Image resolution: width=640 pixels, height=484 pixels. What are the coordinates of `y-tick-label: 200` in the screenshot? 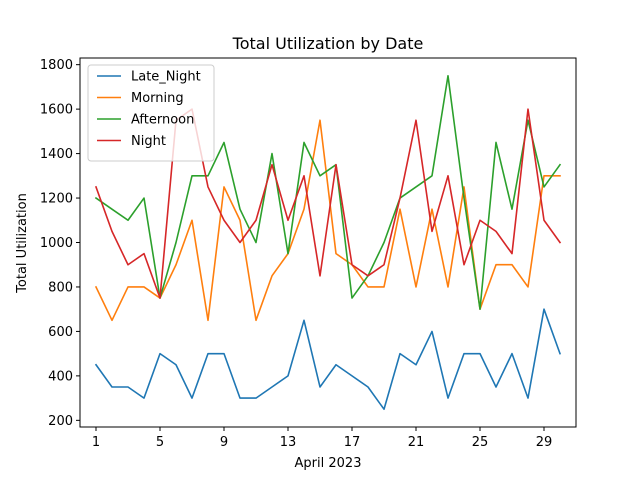 It's located at (60, 421).